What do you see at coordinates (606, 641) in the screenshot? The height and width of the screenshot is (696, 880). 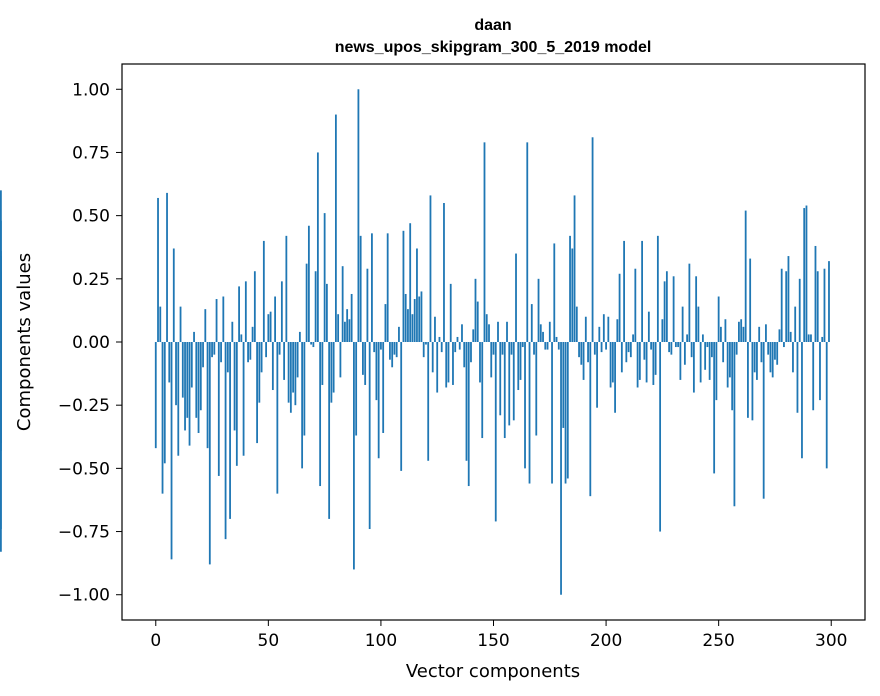 I see `x-tick-label: 200` at bounding box center [606, 641].